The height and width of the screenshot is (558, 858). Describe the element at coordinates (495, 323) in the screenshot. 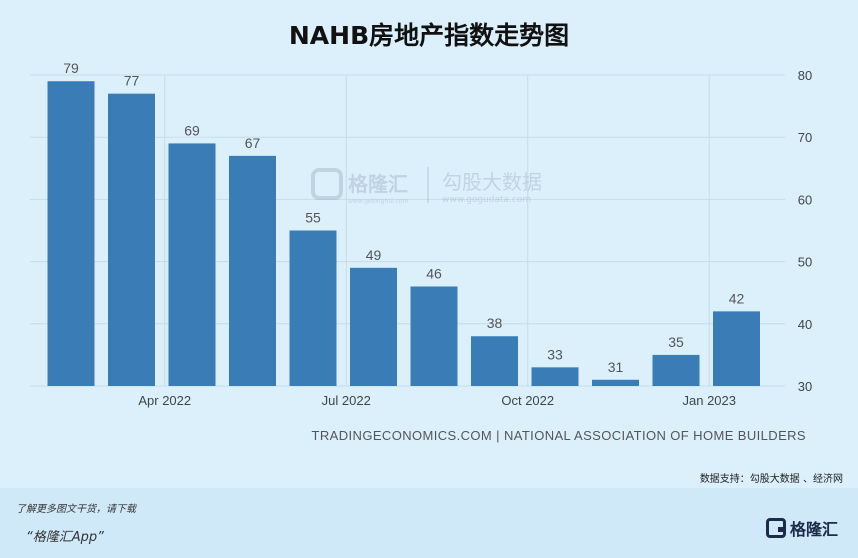

I see `data-label: 38` at that location.